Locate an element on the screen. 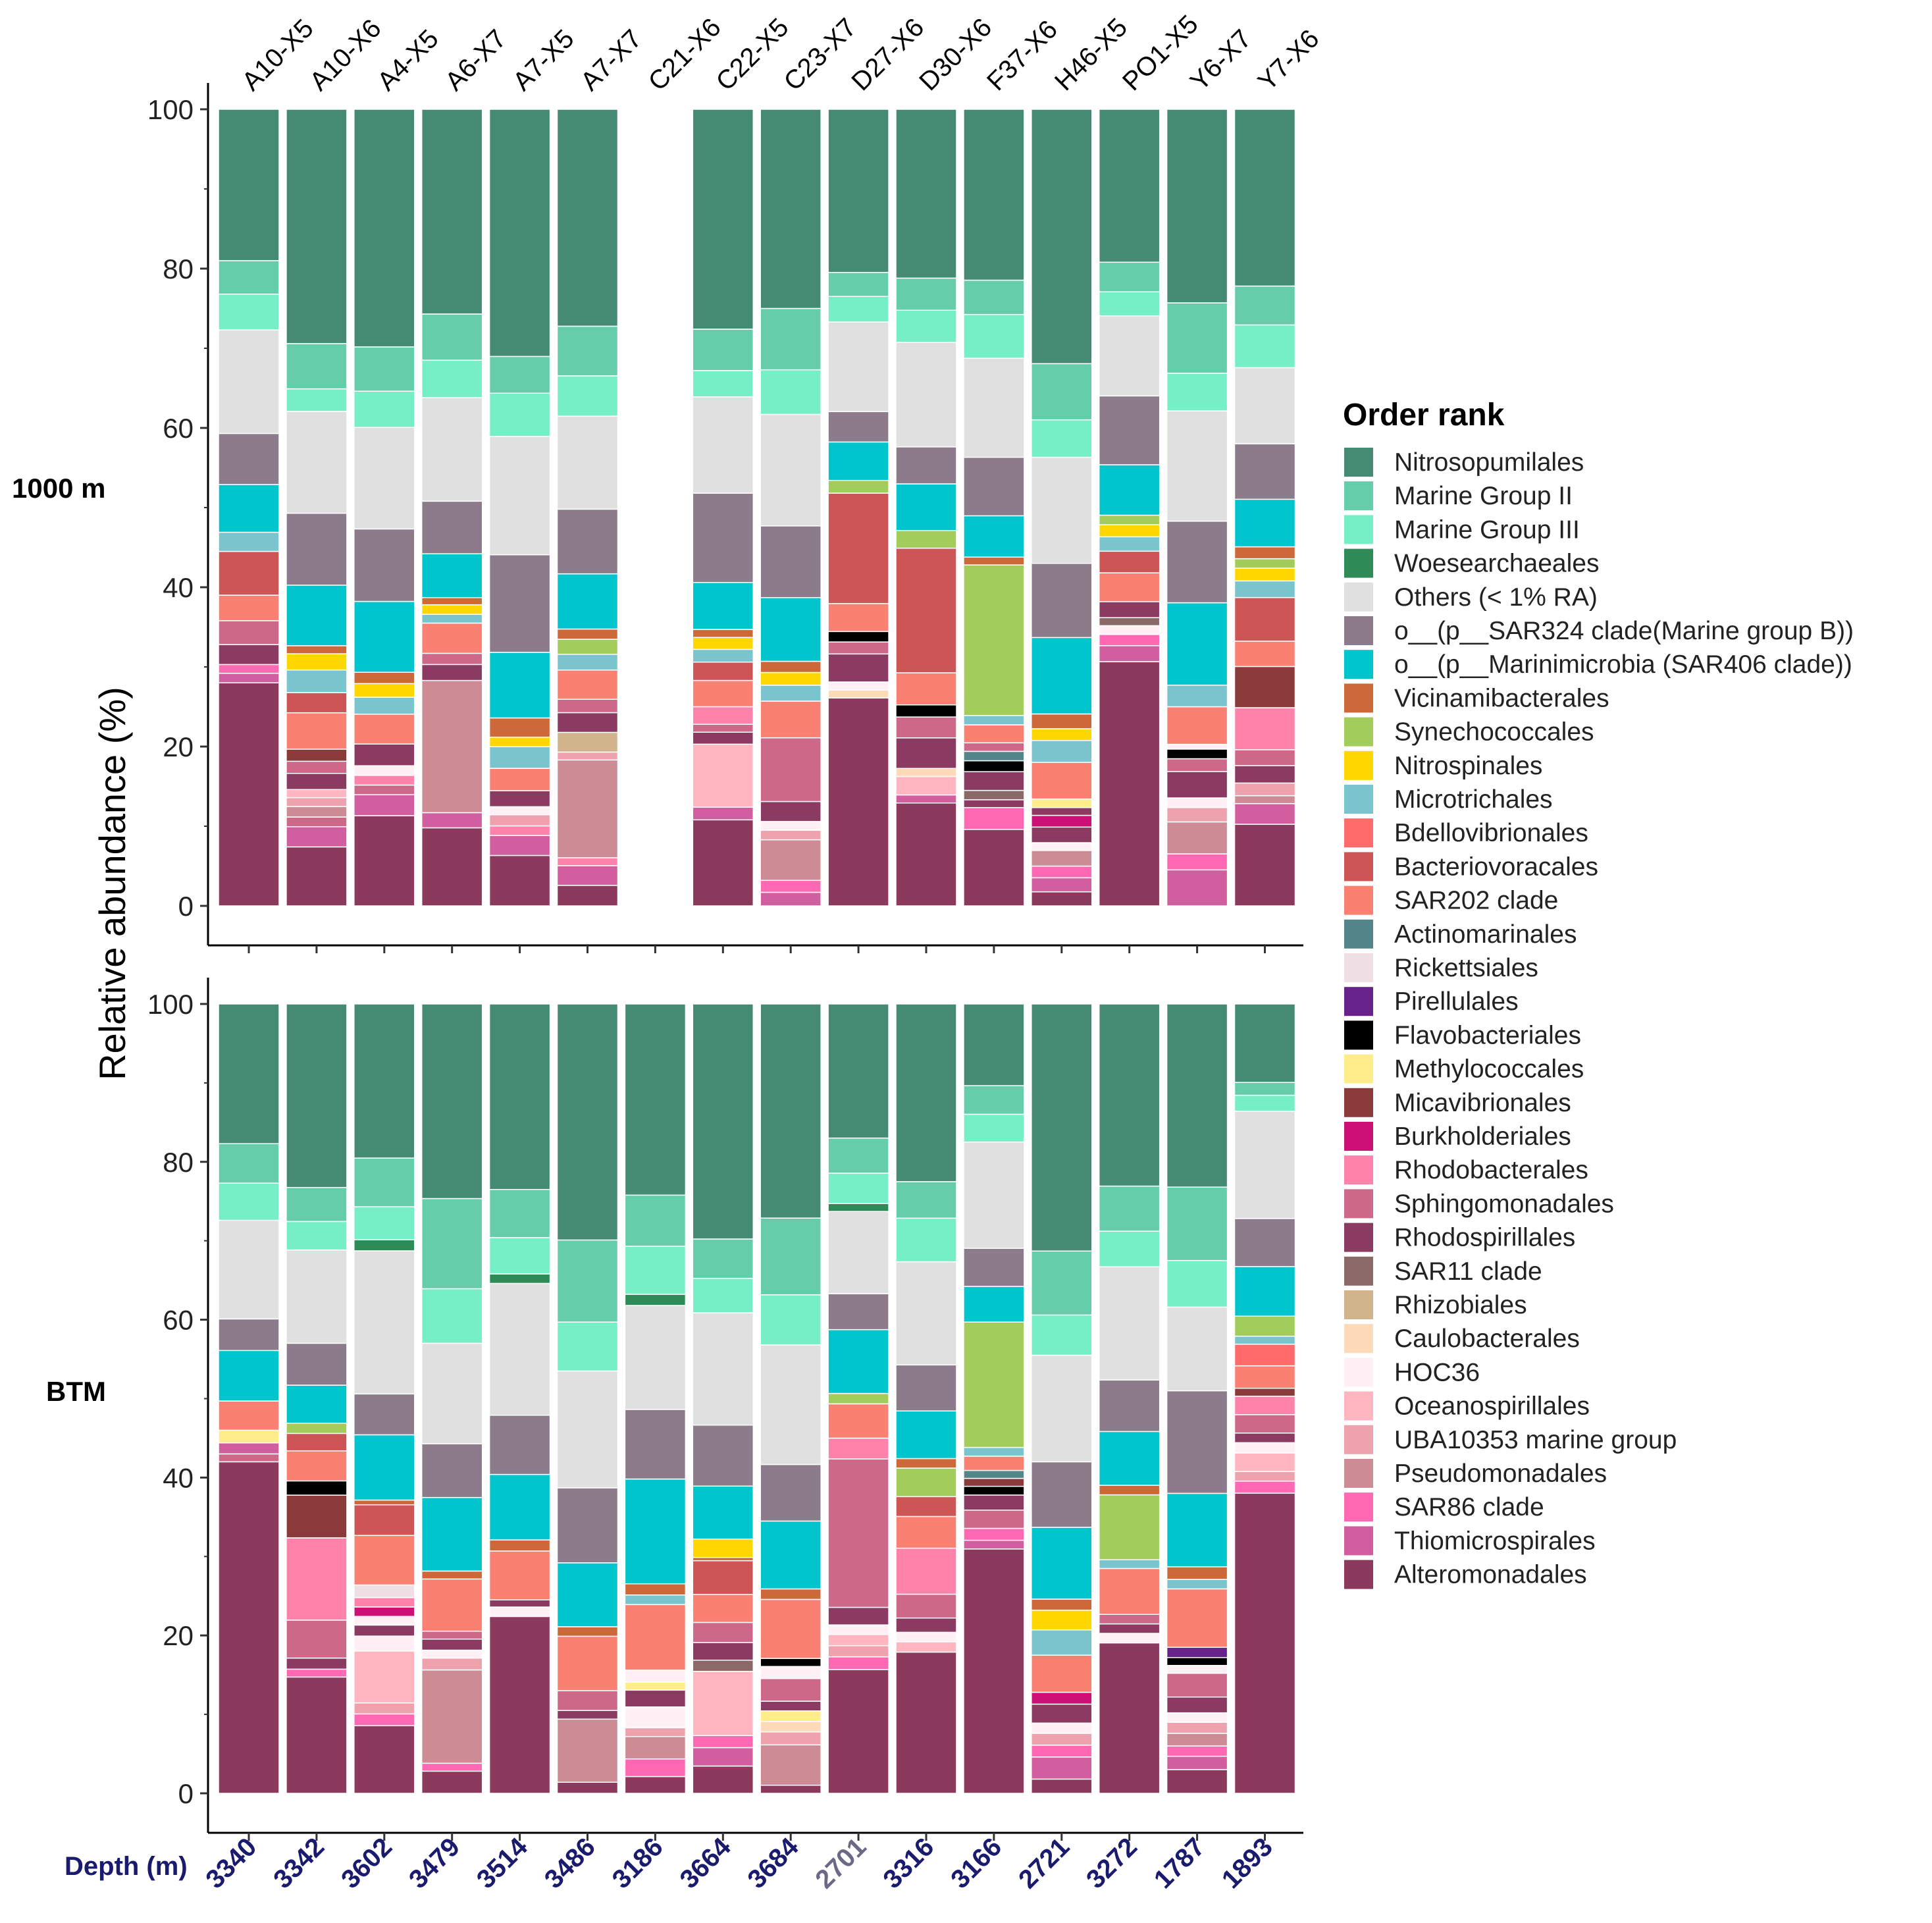 The image size is (1932, 1923). legend-label: Pirellulales is located at coordinates (1456, 1002).